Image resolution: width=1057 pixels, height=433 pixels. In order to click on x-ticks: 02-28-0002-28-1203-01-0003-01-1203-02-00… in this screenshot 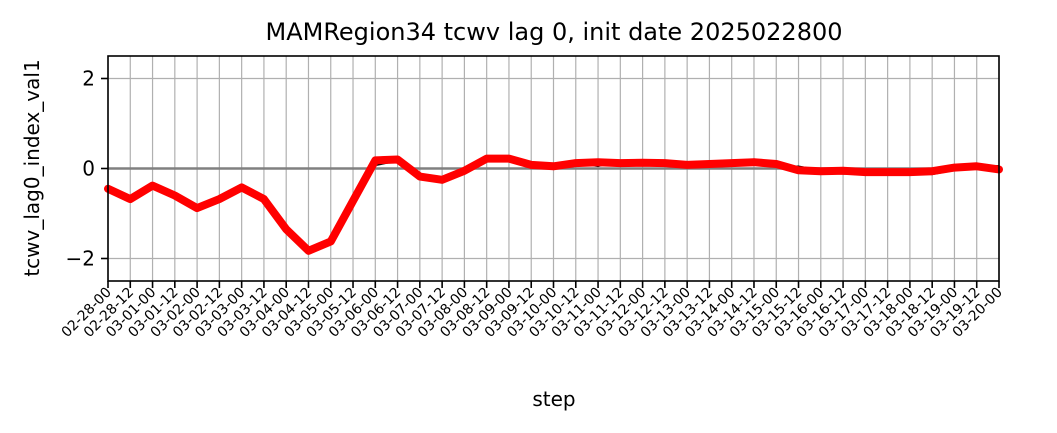, I will do `click(532, 311)`.